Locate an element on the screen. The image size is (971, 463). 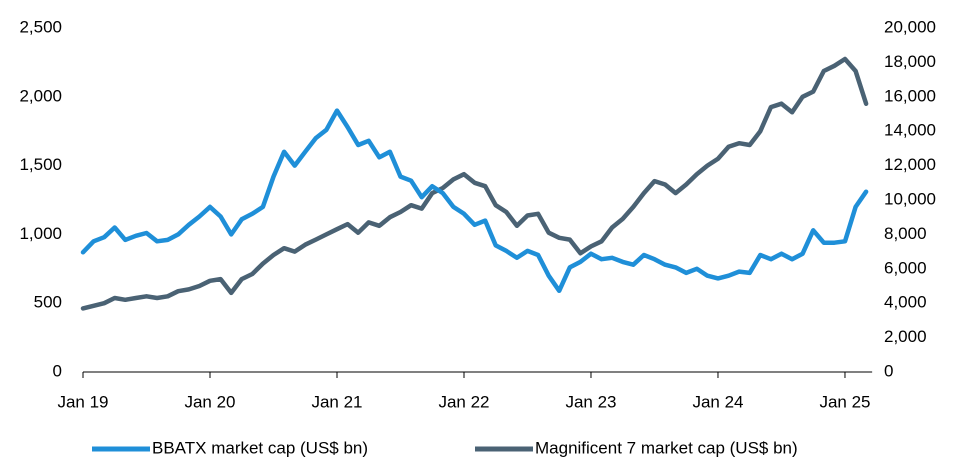
y-tick-label: 2,500 is located at coordinates (40, 26).